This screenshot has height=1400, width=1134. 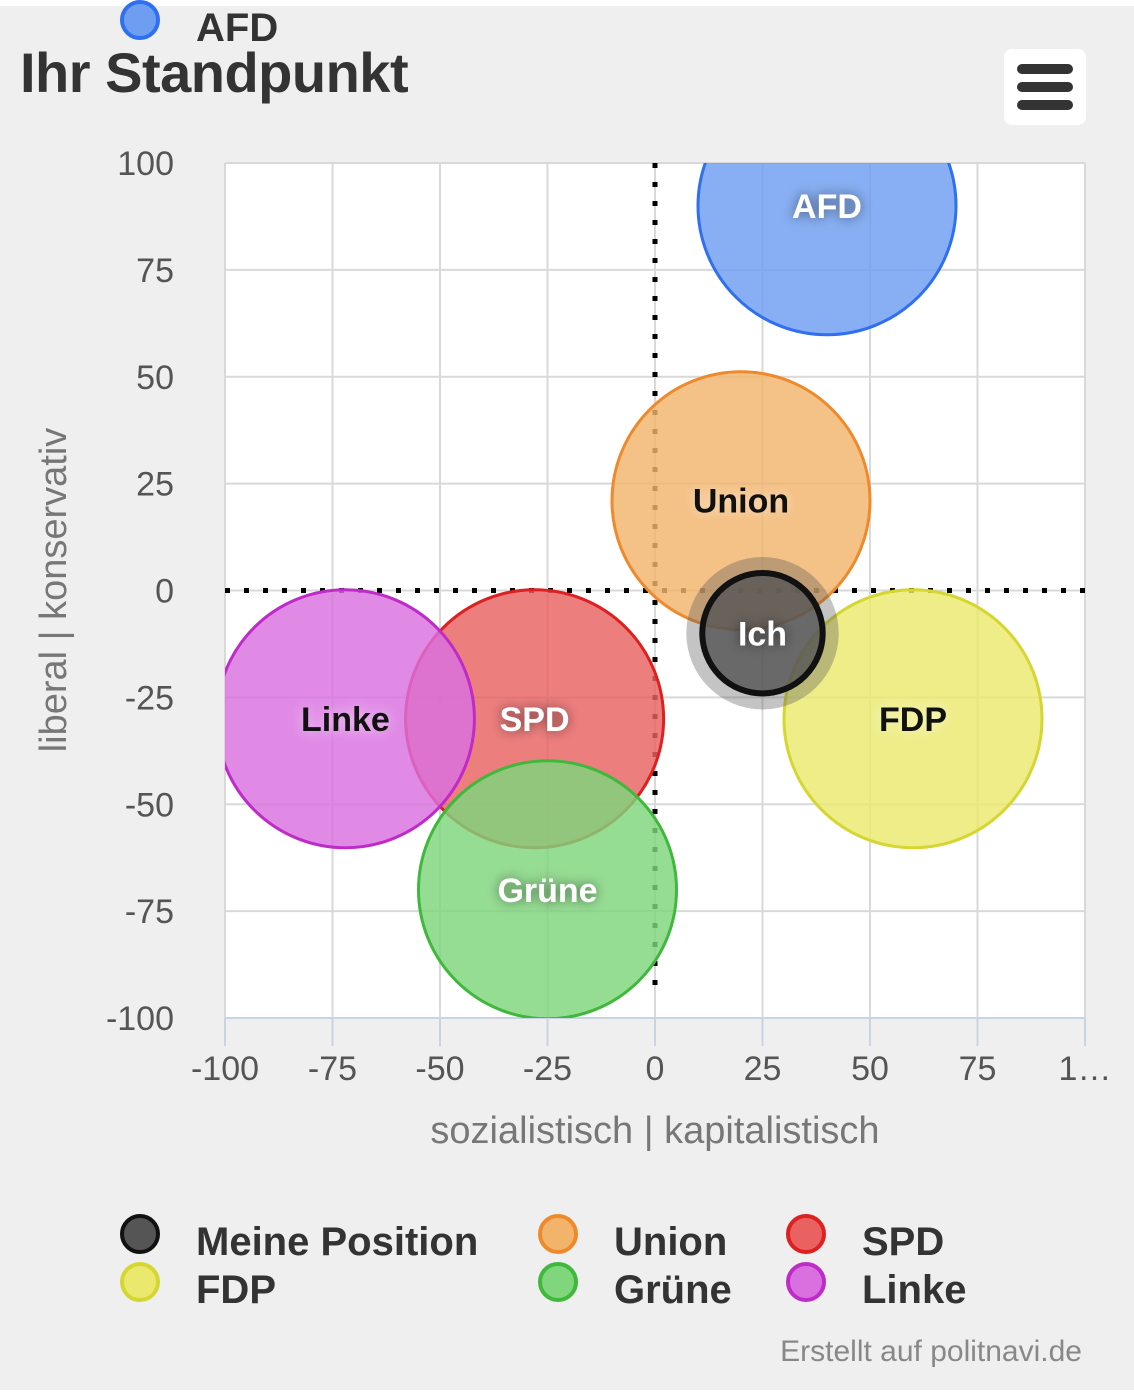 What do you see at coordinates (155, 378) in the screenshot?
I see `y-tick-label: 50` at bounding box center [155, 378].